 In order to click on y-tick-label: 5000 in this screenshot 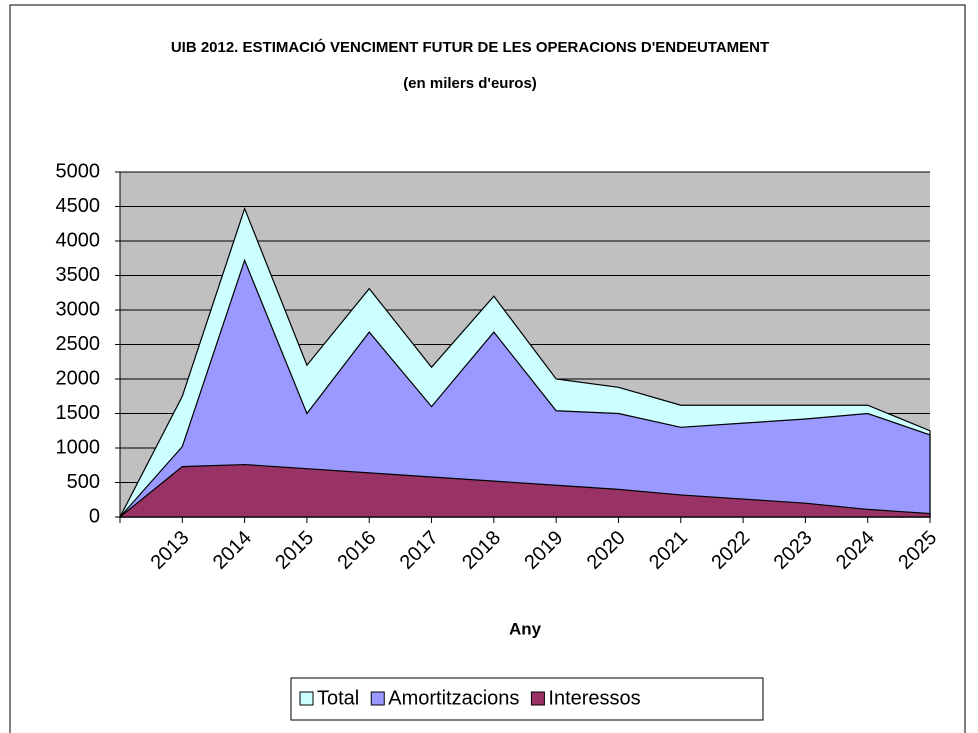, I will do `click(78, 171)`.